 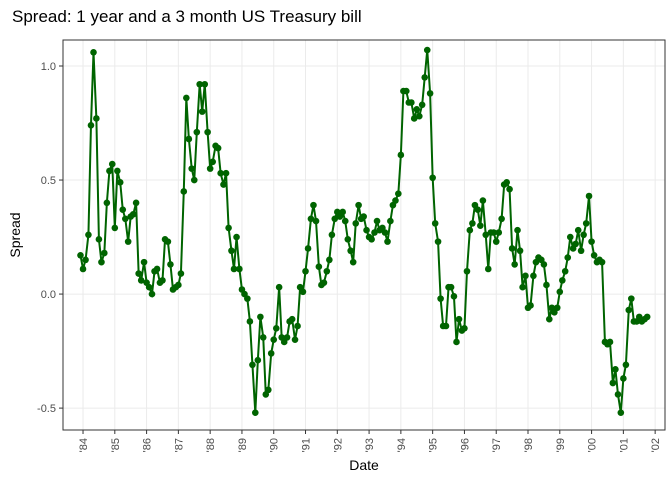 I want to click on x-tick-label: '97, so click(x=497, y=445).